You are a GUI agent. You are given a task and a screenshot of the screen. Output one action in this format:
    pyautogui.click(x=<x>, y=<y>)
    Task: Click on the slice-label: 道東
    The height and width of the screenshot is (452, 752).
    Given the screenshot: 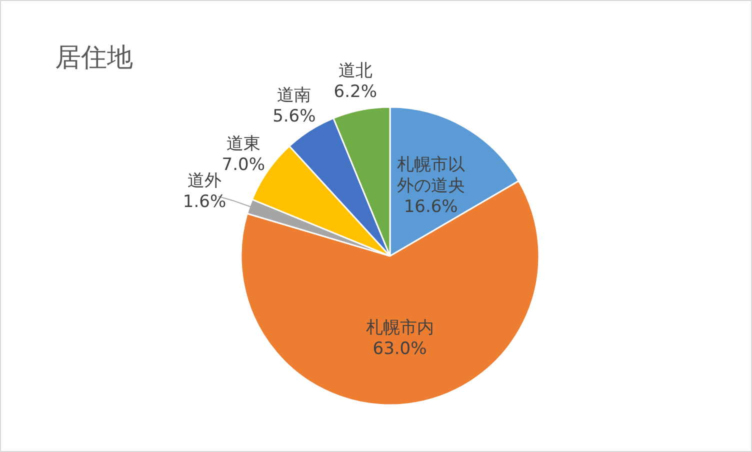 What is the action you would take?
    pyautogui.click(x=243, y=144)
    